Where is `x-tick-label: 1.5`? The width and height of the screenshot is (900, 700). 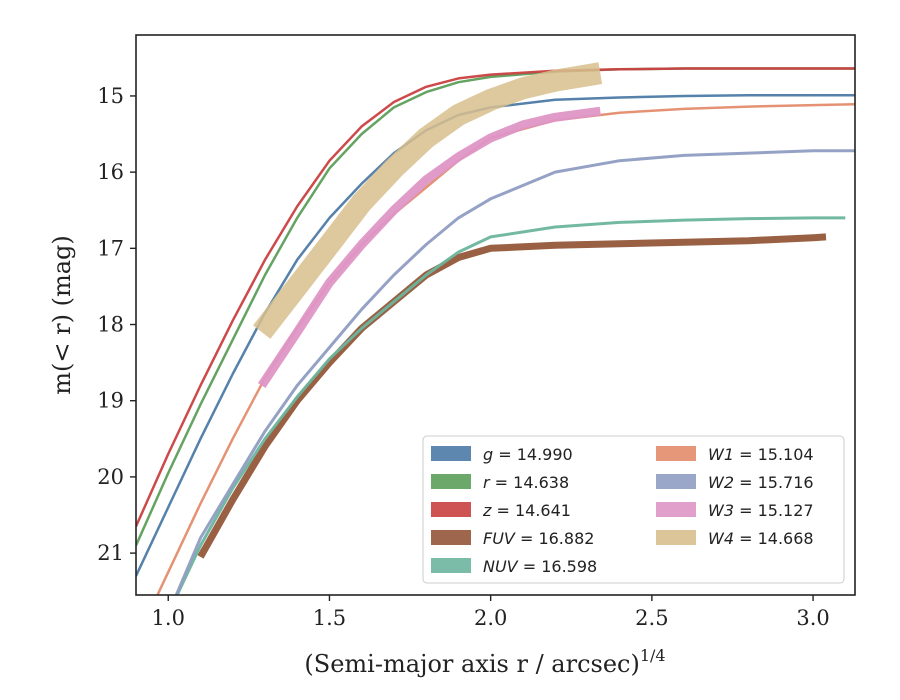 x-tick-label: 1.5 is located at coordinates (329, 618).